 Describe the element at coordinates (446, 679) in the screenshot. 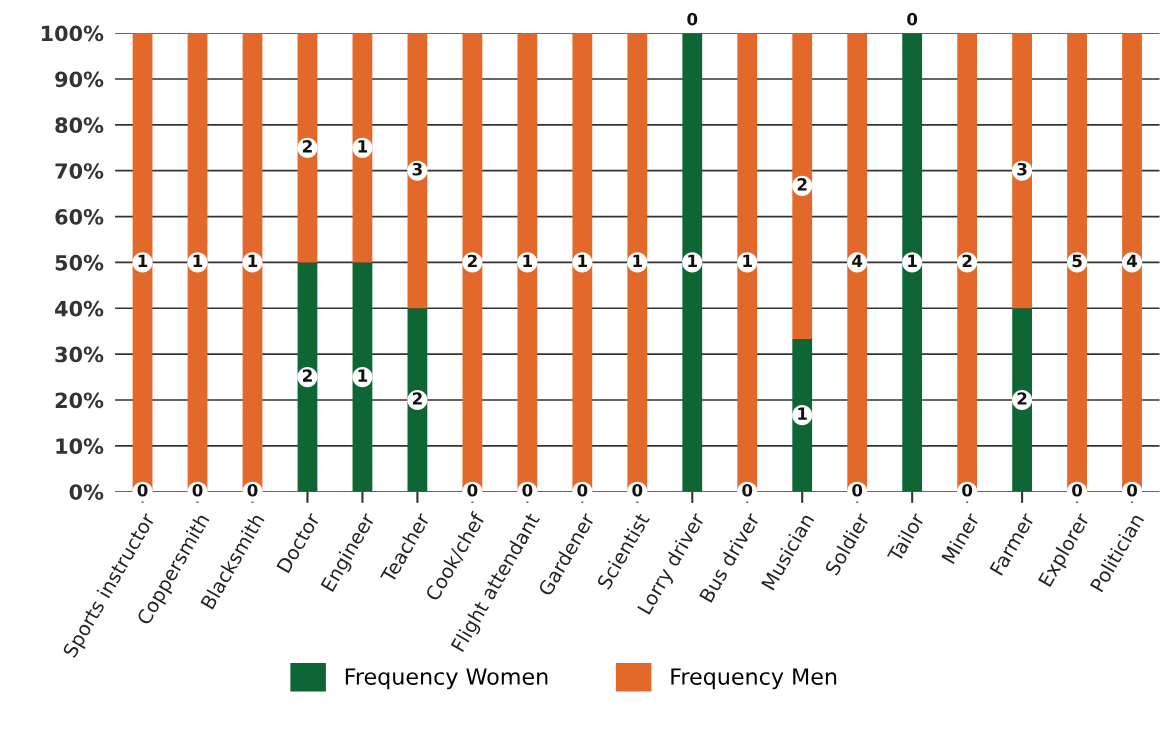

I see `legend-label: Frequency Women` at that location.